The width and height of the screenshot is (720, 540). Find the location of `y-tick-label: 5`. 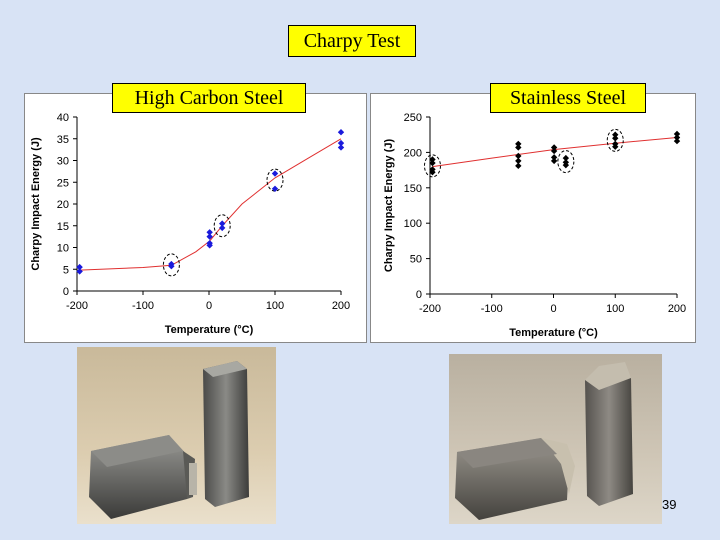

y-tick-label: 5 is located at coordinates (66, 270).